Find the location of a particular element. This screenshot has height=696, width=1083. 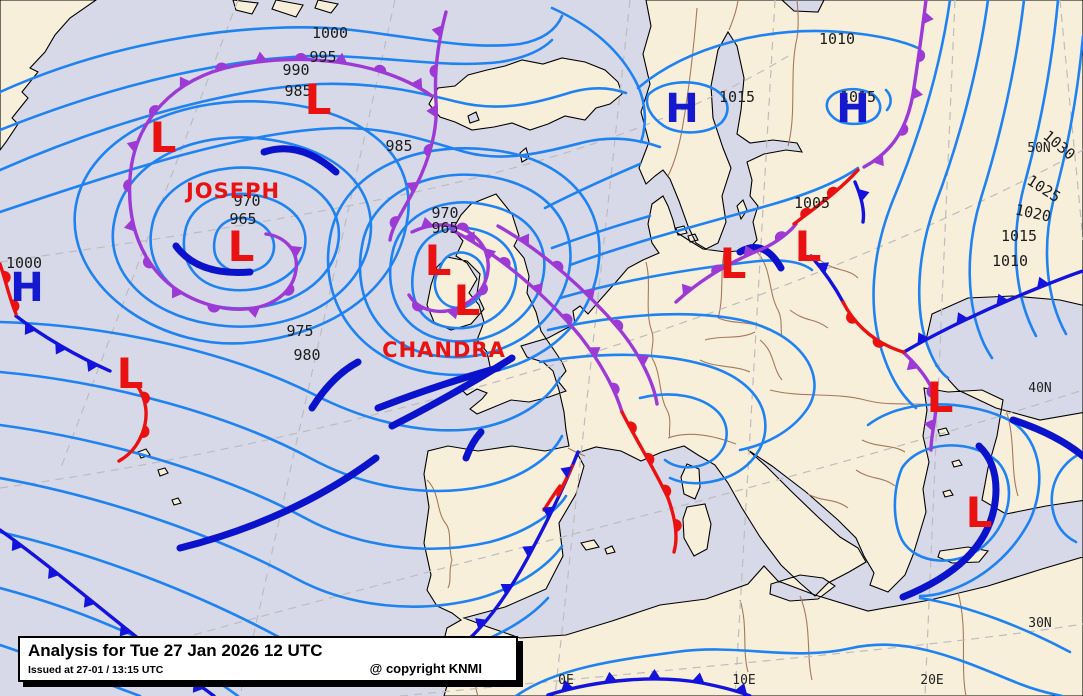

copyright-notice: @ copyright KNMI is located at coordinates (425, 669).